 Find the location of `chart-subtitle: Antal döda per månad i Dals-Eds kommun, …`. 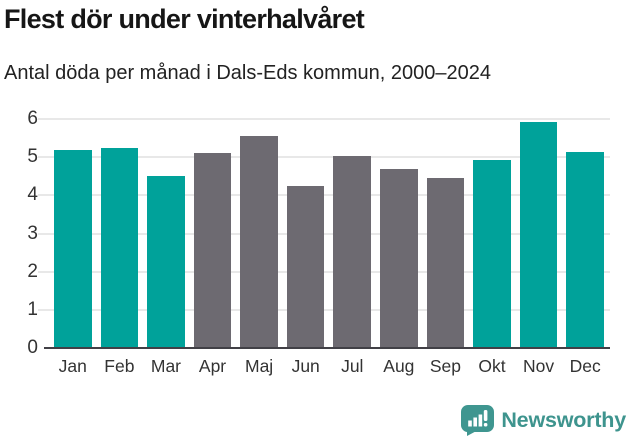

chart-subtitle: Antal döda per månad i Dals-Eds kommun, … is located at coordinates (247, 73).